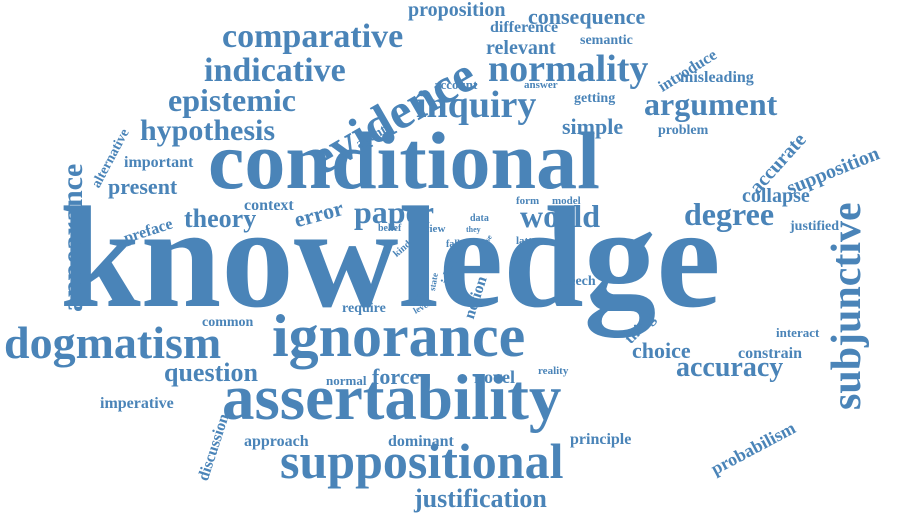 The height and width of the screenshot is (516, 900). Describe the element at coordinates (364, 308) in the screenshot. I see `word-require: require` at that location.